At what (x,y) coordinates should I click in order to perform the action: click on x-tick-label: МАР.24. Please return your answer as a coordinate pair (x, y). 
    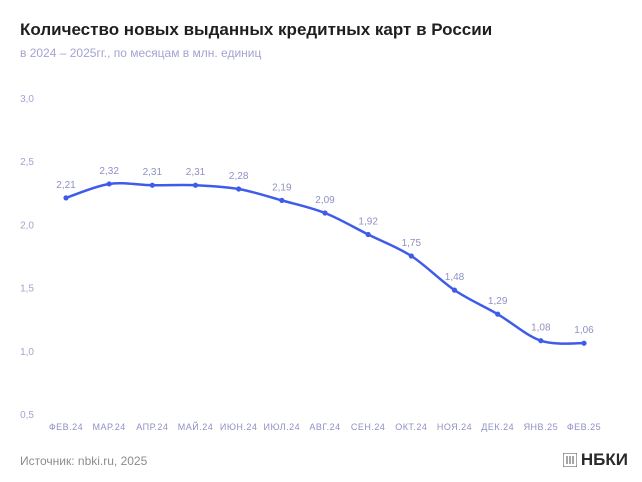
    Looking at the image, I should click on (109, 427).